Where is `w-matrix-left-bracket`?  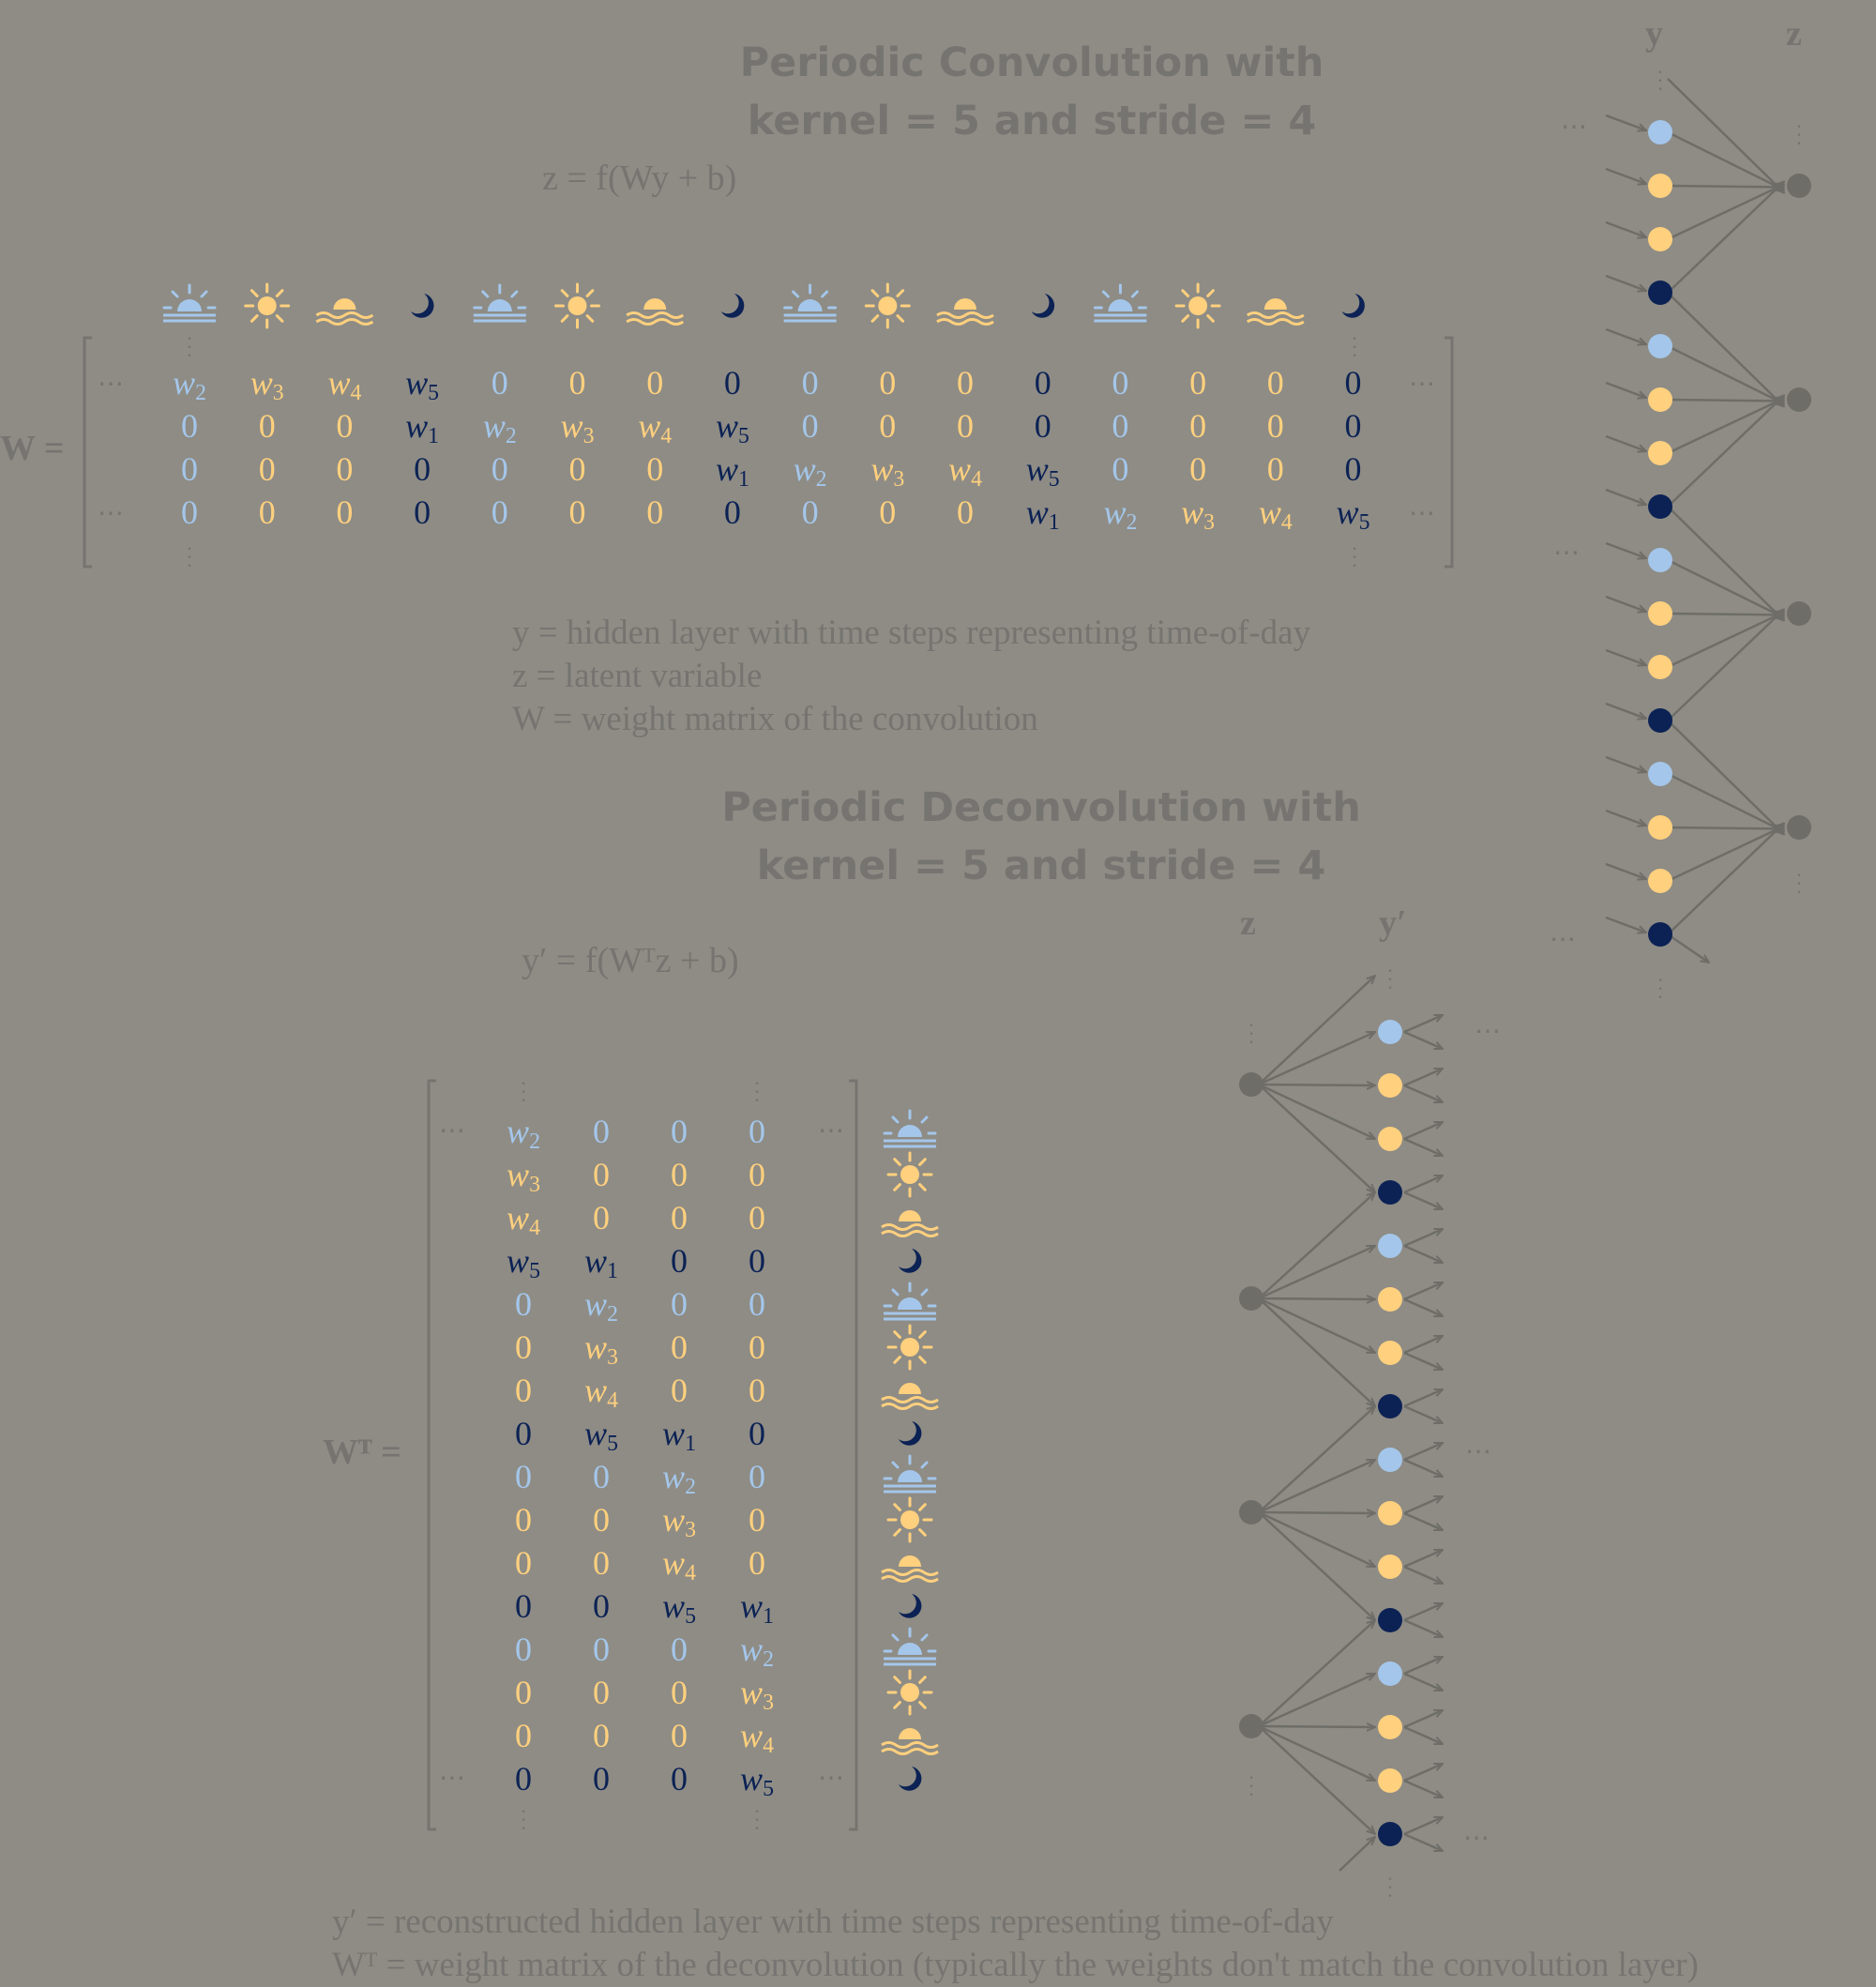 w-matrix-left-bracket is located at coordinates (88, 452).